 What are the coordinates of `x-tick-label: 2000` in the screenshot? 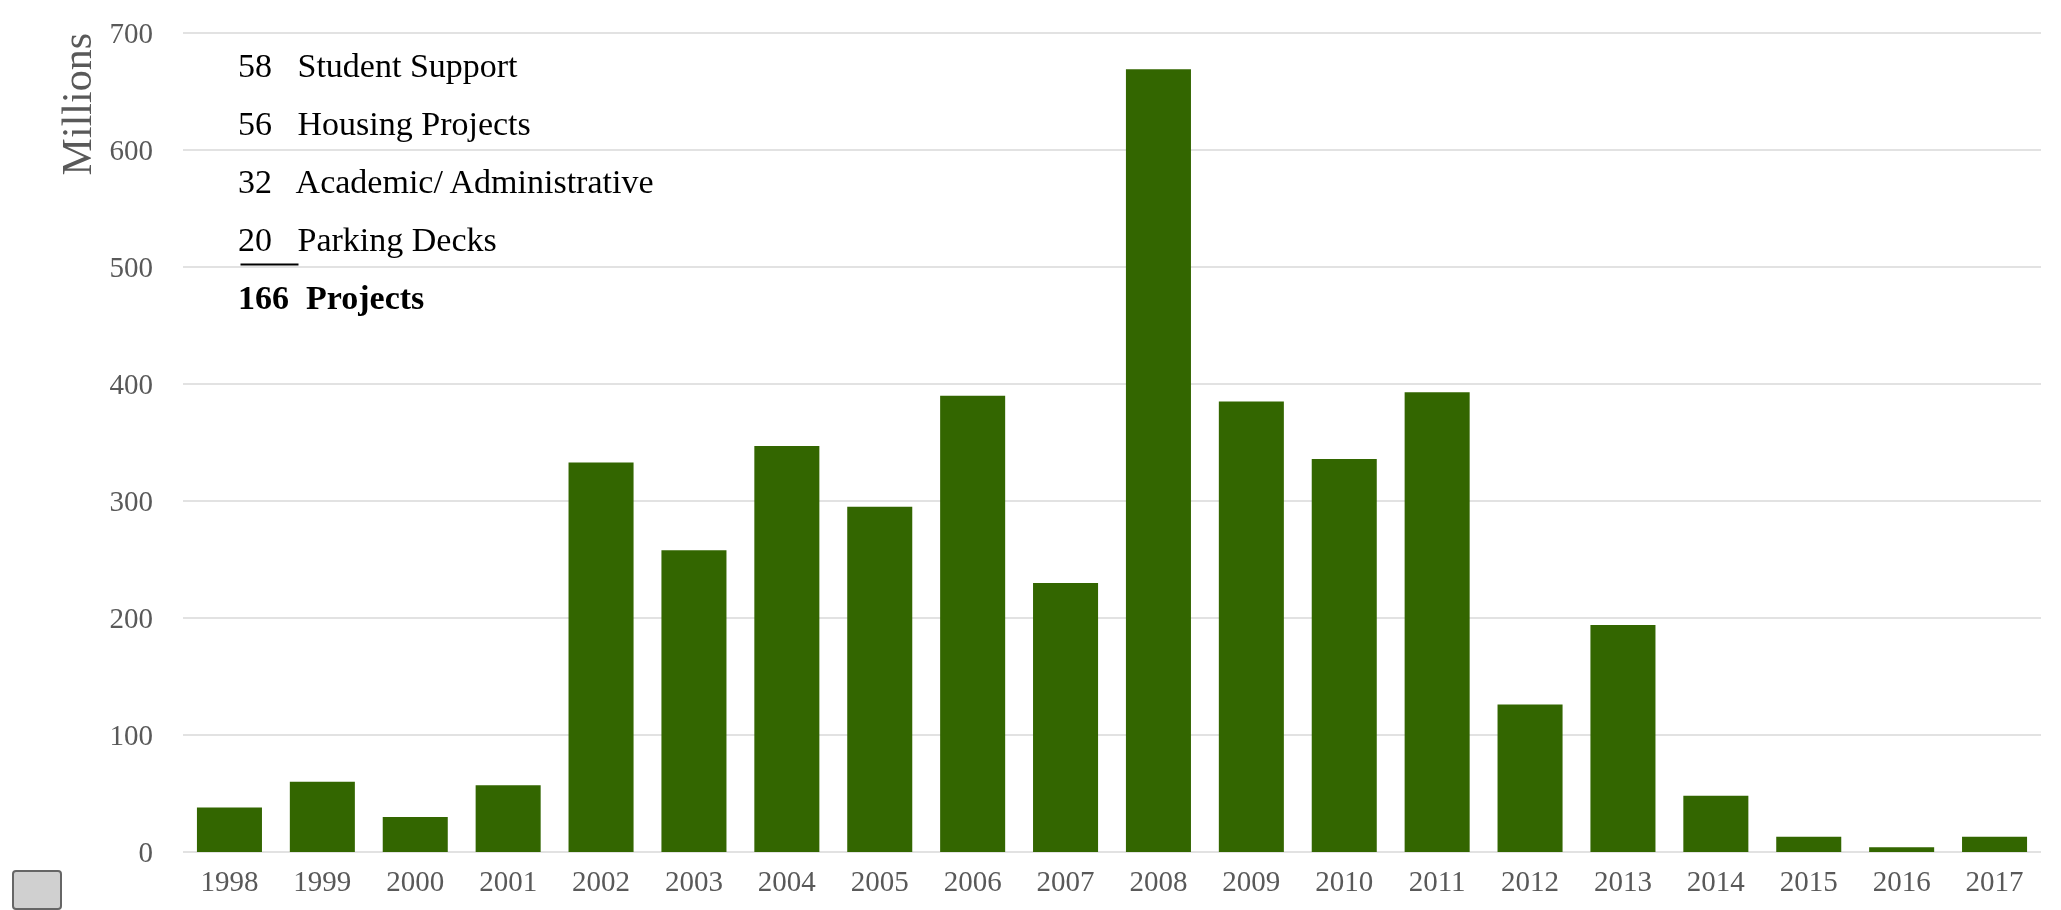 It's located at (415, 880).